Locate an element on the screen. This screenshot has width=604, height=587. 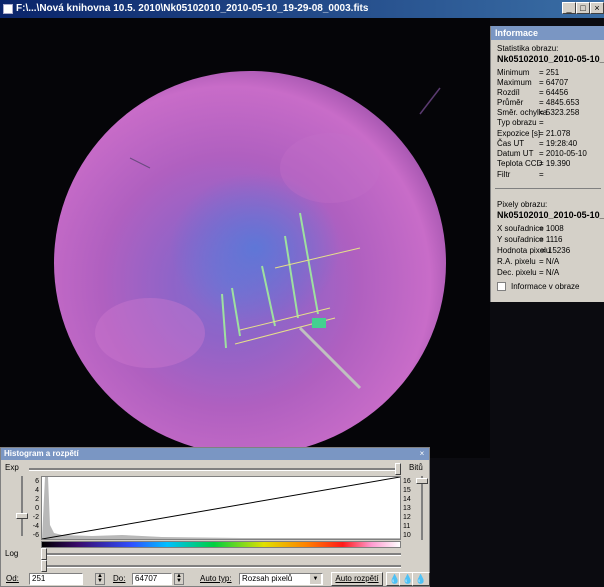
stat-row: Směr. ochylka= 5323.258 is located at coordinates (538, 112).